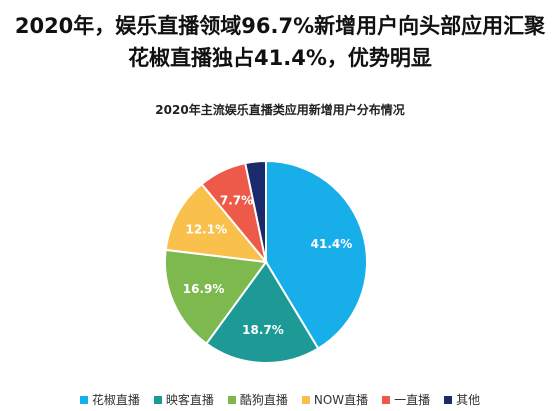  What do you see at coordinates (280, 26) in the screenshot?
I see `headline-line-1: 2020年，娱乐直播领域96.7%新增用户向头部应用汇聚` at bounding box center [280, 26].